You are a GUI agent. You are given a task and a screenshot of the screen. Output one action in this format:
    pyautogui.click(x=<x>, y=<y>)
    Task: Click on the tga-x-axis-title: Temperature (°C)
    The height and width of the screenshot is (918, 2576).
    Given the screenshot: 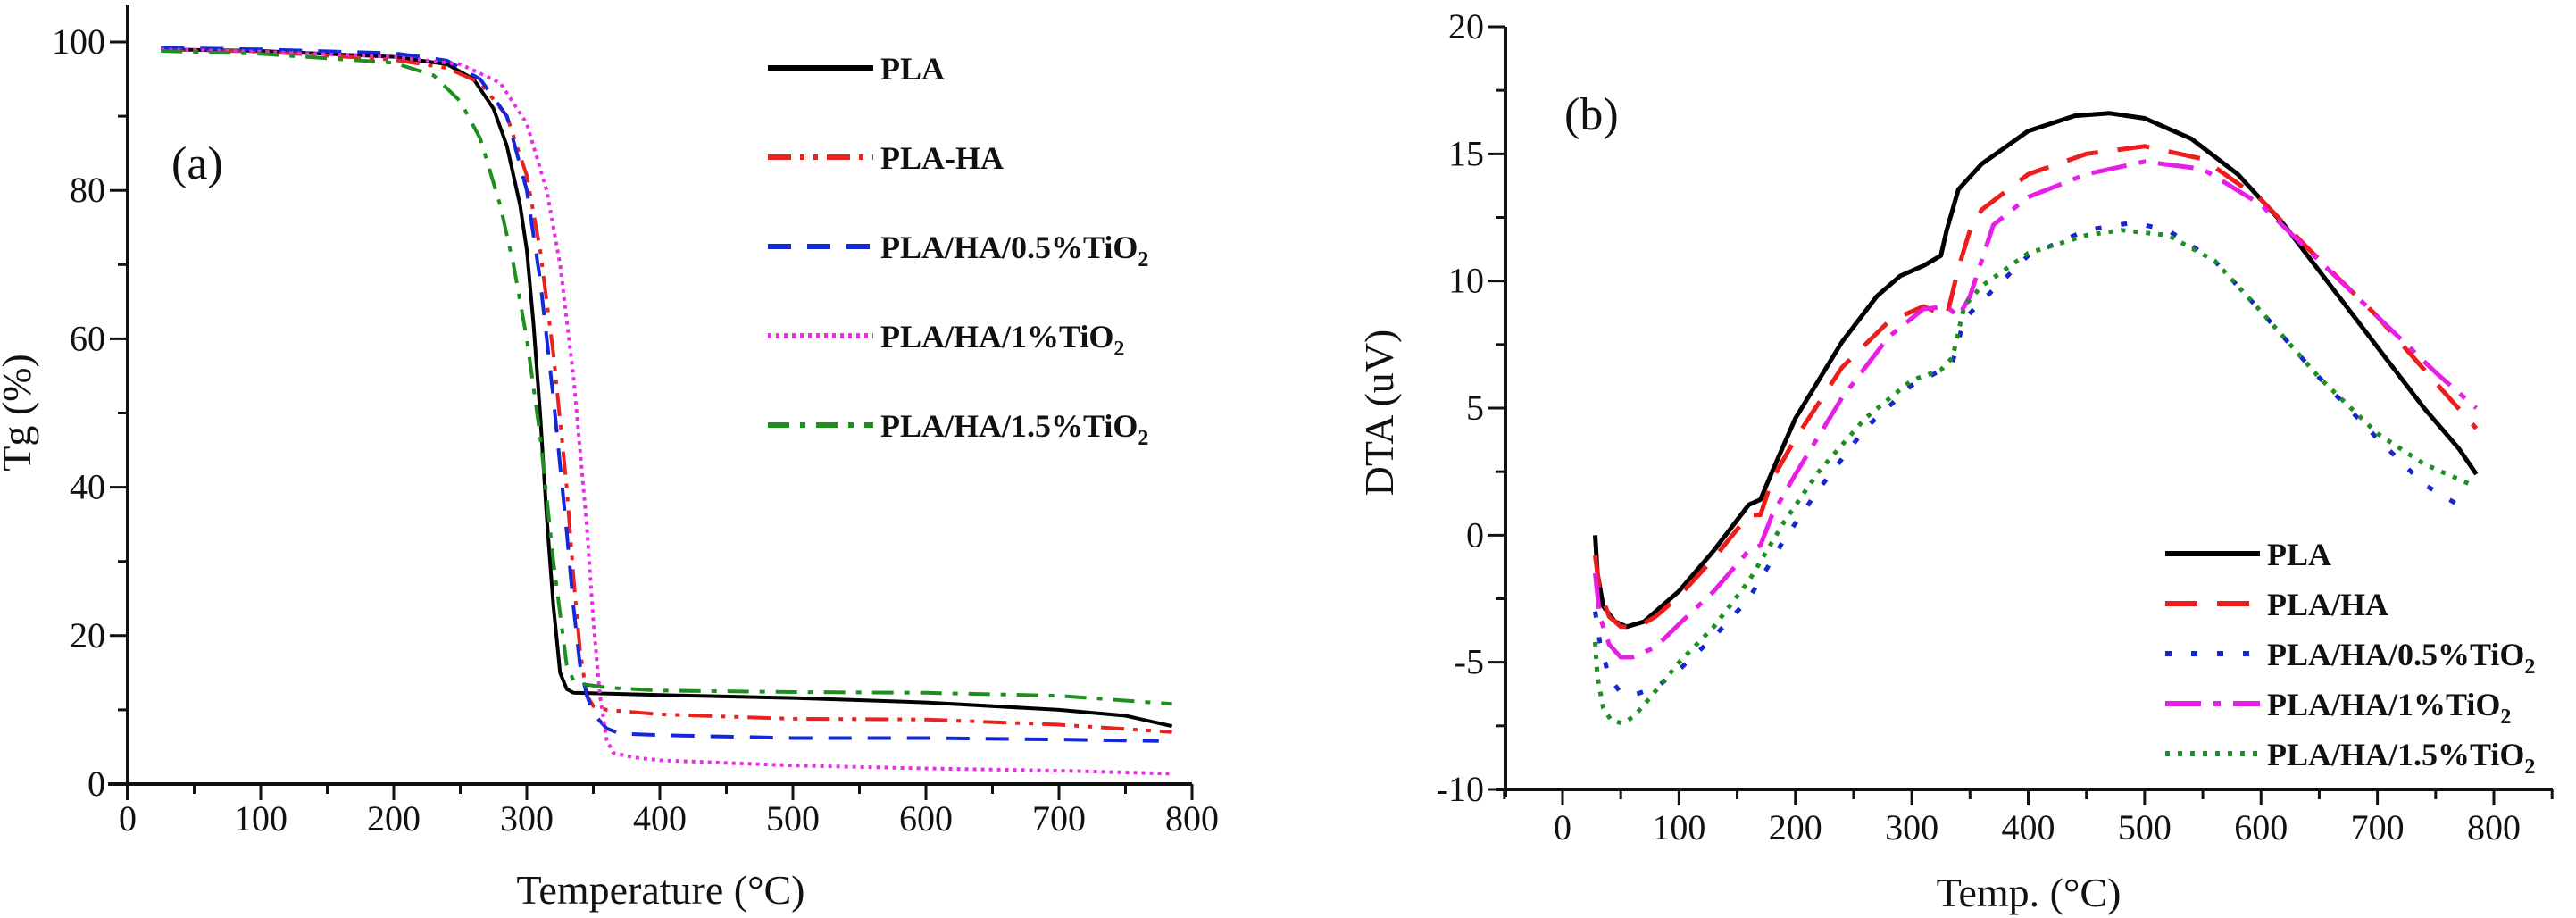 What is the action you would take?
    pyautogui.click(x=661, y=890)
    